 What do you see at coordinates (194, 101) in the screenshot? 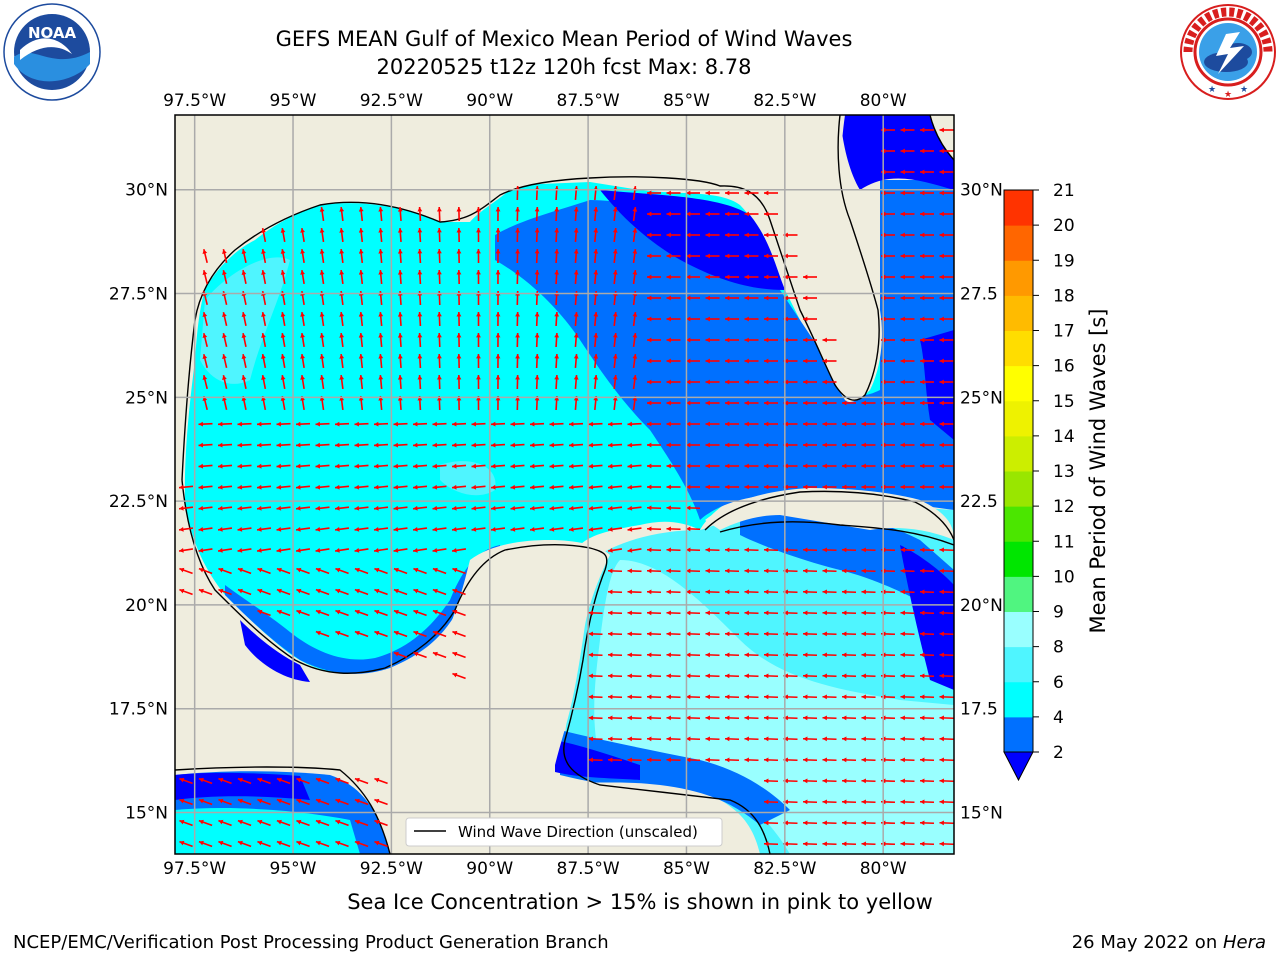
I see `lon-label-top: 97.5°W` at bounding box center [194, 101].